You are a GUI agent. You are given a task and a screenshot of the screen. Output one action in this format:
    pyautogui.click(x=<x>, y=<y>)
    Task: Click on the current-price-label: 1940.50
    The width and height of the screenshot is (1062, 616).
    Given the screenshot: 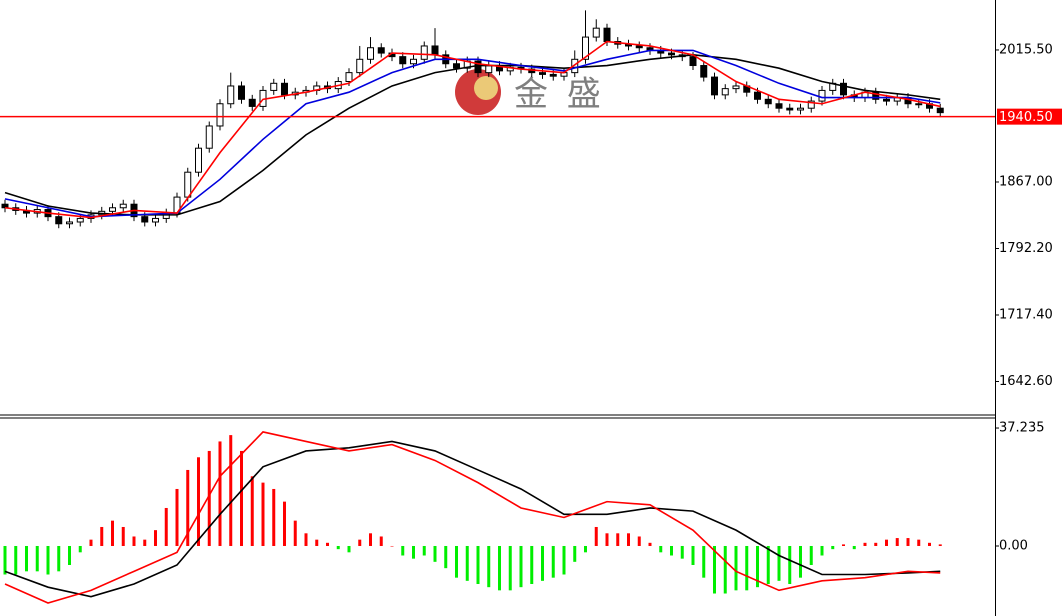 What is the action you would take?
    pyautogui.click(x=1026, y=117)
    